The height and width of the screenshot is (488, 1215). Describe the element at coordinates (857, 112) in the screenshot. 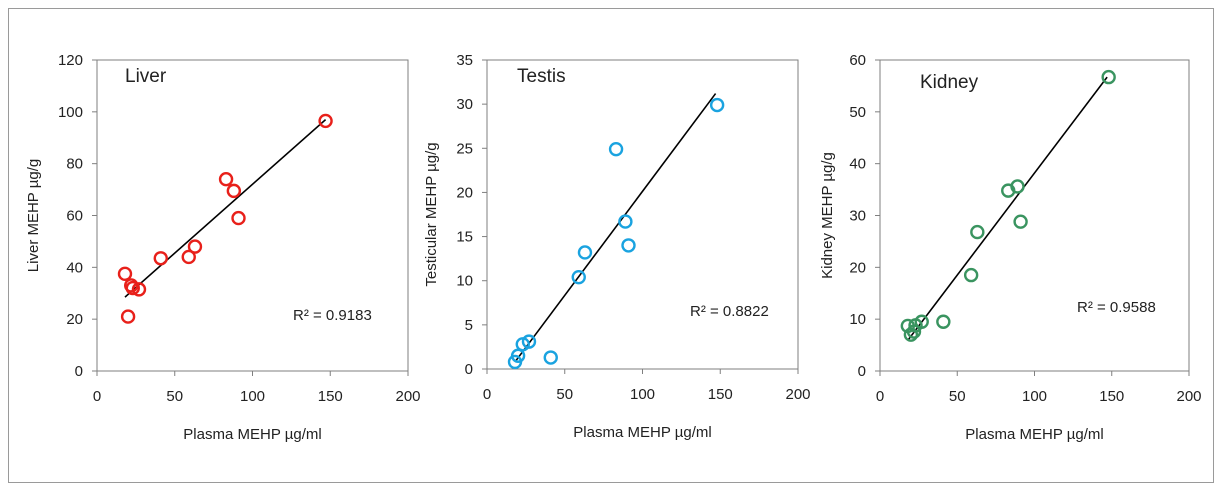

I see `y-tick-label: 50` at that location.